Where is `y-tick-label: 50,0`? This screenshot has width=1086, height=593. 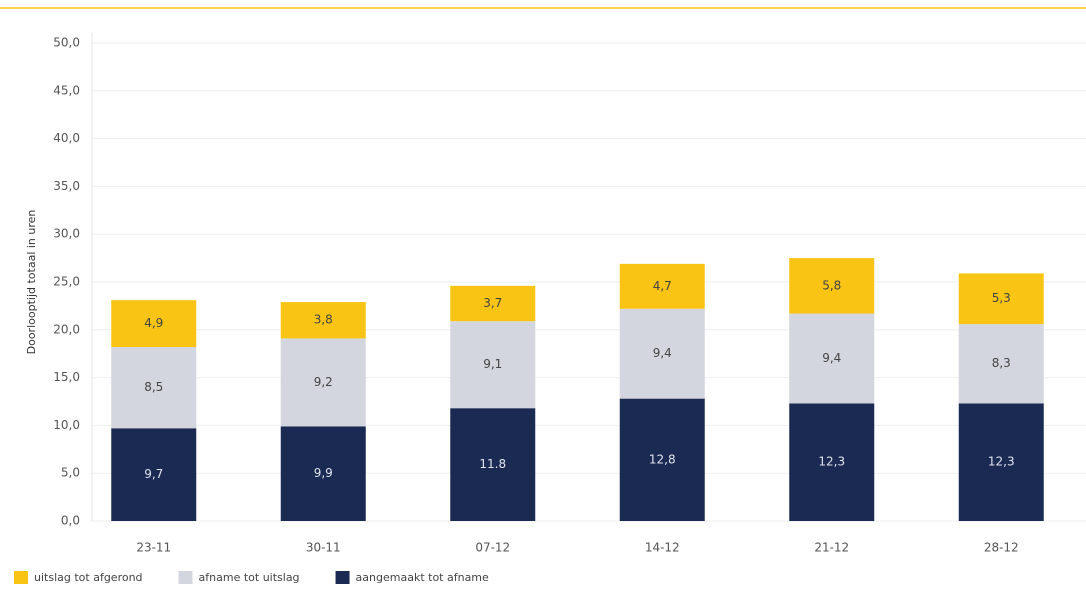 y-tick-label: 50,0 is located at coordinates (66, 43).